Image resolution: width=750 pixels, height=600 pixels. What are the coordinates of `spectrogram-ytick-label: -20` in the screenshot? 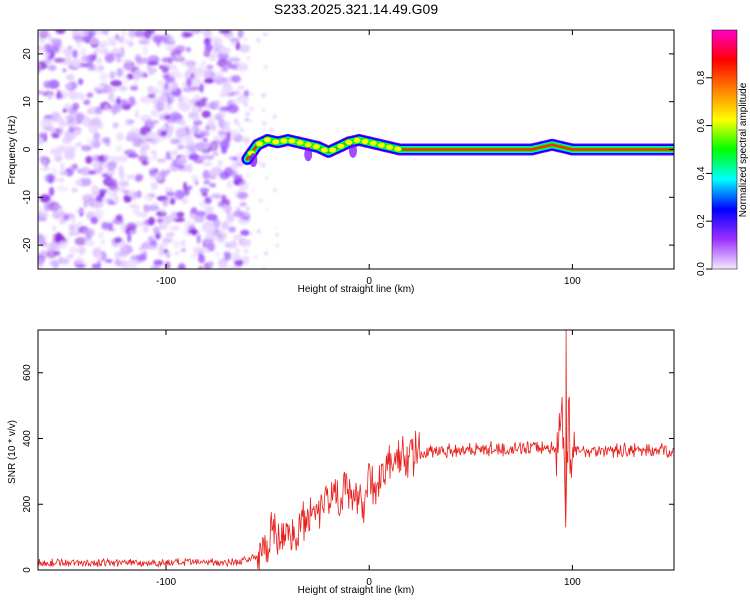 It's located at (27, 244).